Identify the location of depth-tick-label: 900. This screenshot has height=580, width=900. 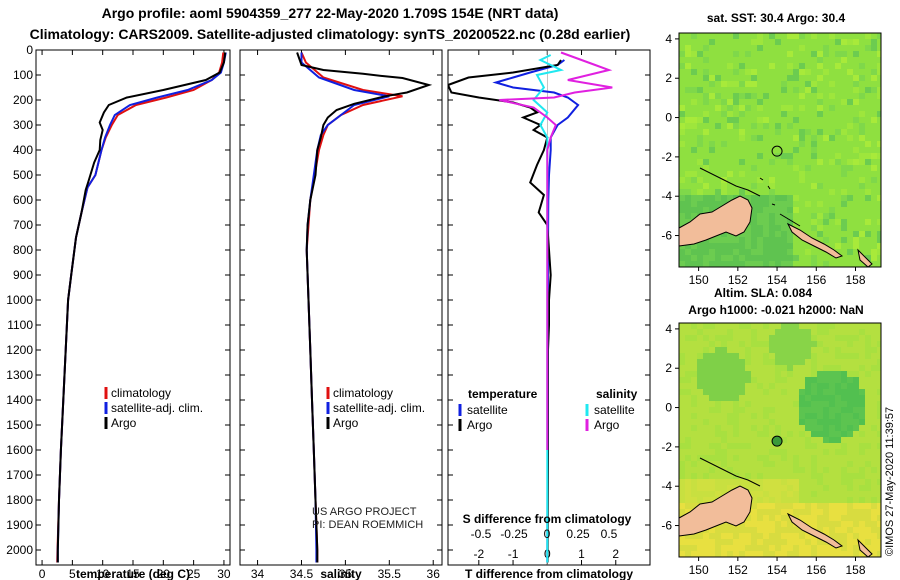
(23, 275).